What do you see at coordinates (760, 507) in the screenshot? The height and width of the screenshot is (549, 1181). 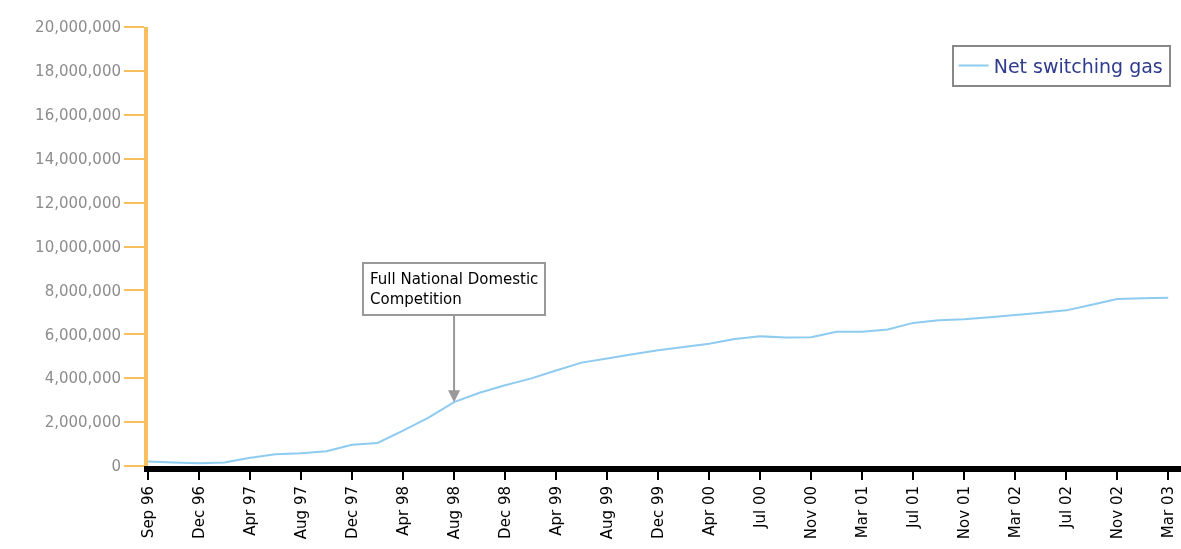 I see `x-tick-label: Jul 00` at bounding box center [760, 507].